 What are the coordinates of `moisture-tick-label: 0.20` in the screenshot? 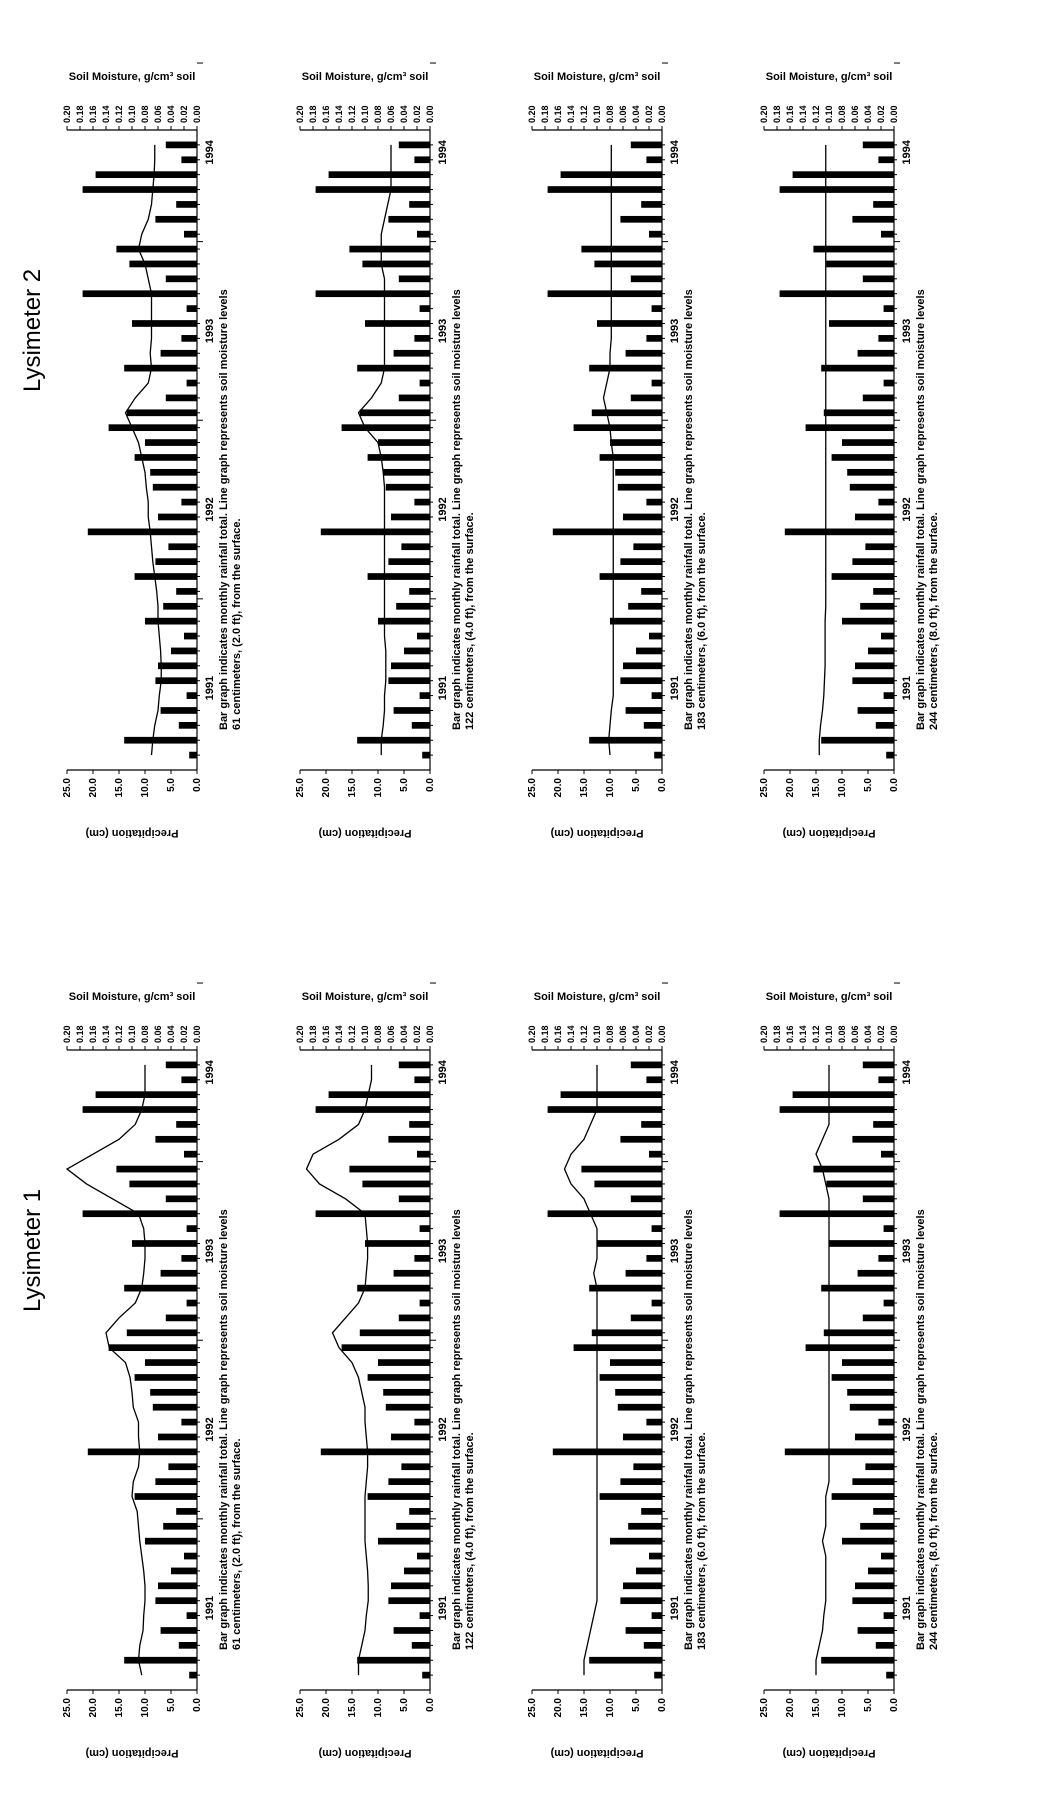 It's located at (300, 114).